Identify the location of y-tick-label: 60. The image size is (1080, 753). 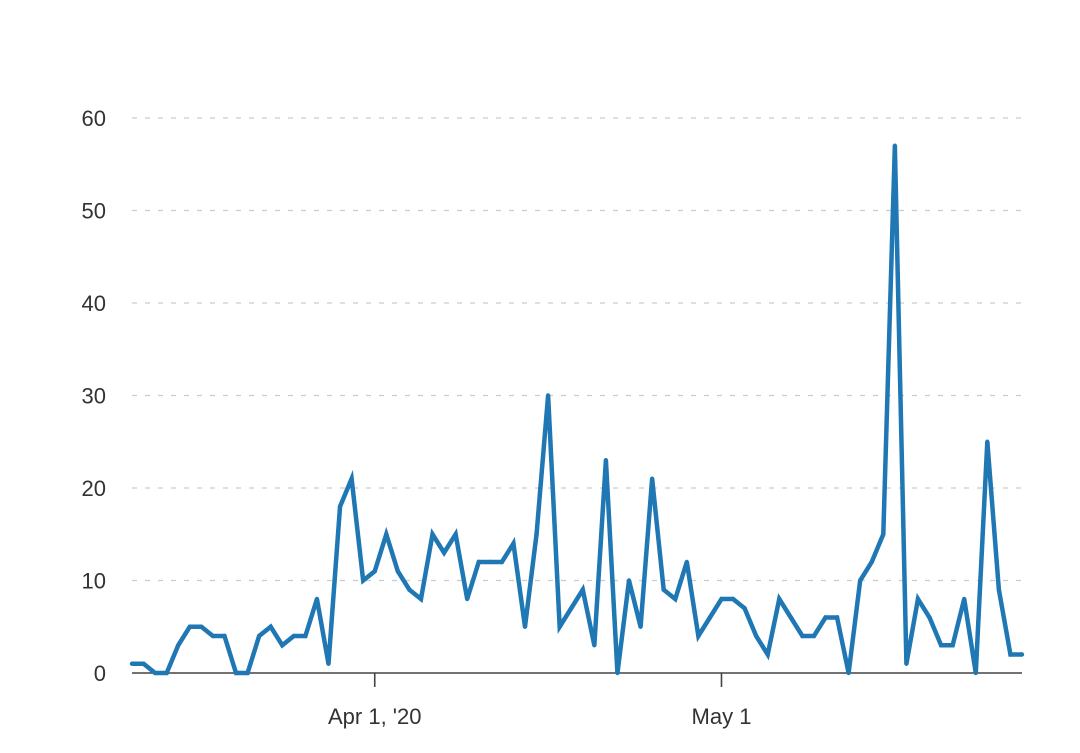
(94, 118).